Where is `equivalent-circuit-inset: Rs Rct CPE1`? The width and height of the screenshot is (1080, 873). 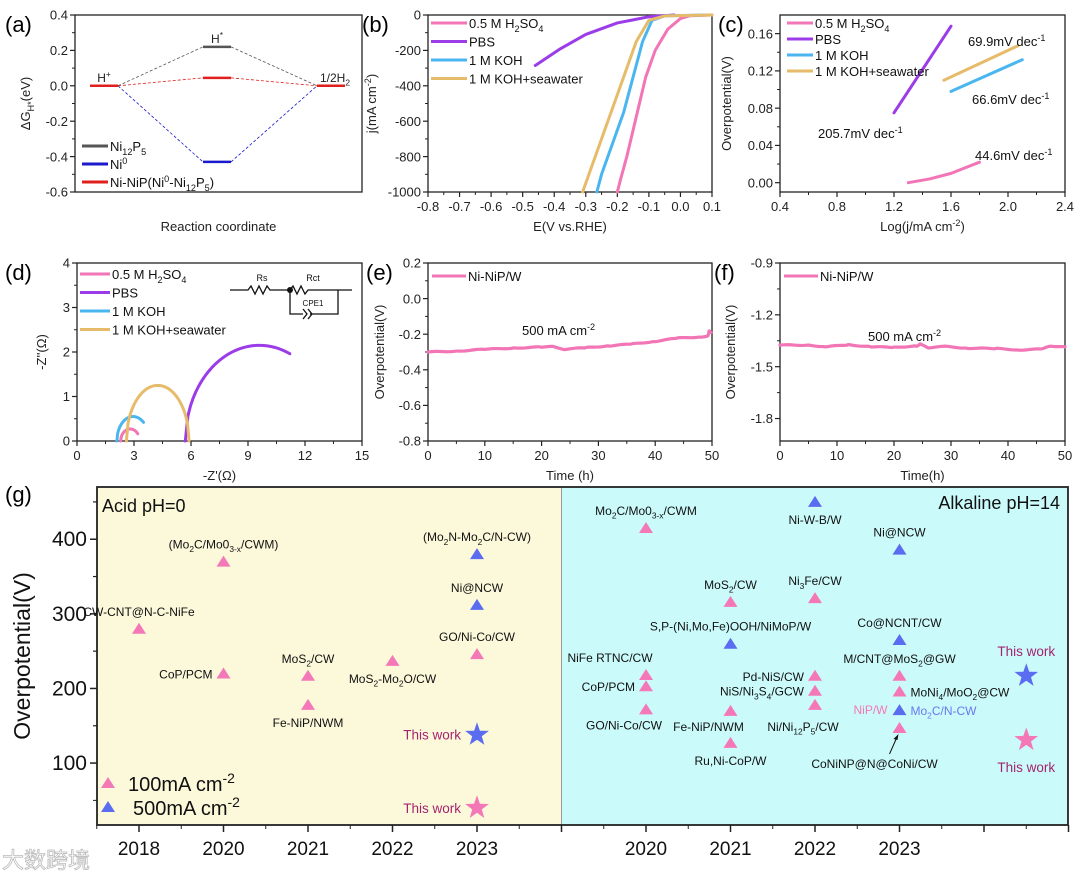 equivalent-circuit-inset: Rs Rct CPE1 is located at coordinates (291, 296).